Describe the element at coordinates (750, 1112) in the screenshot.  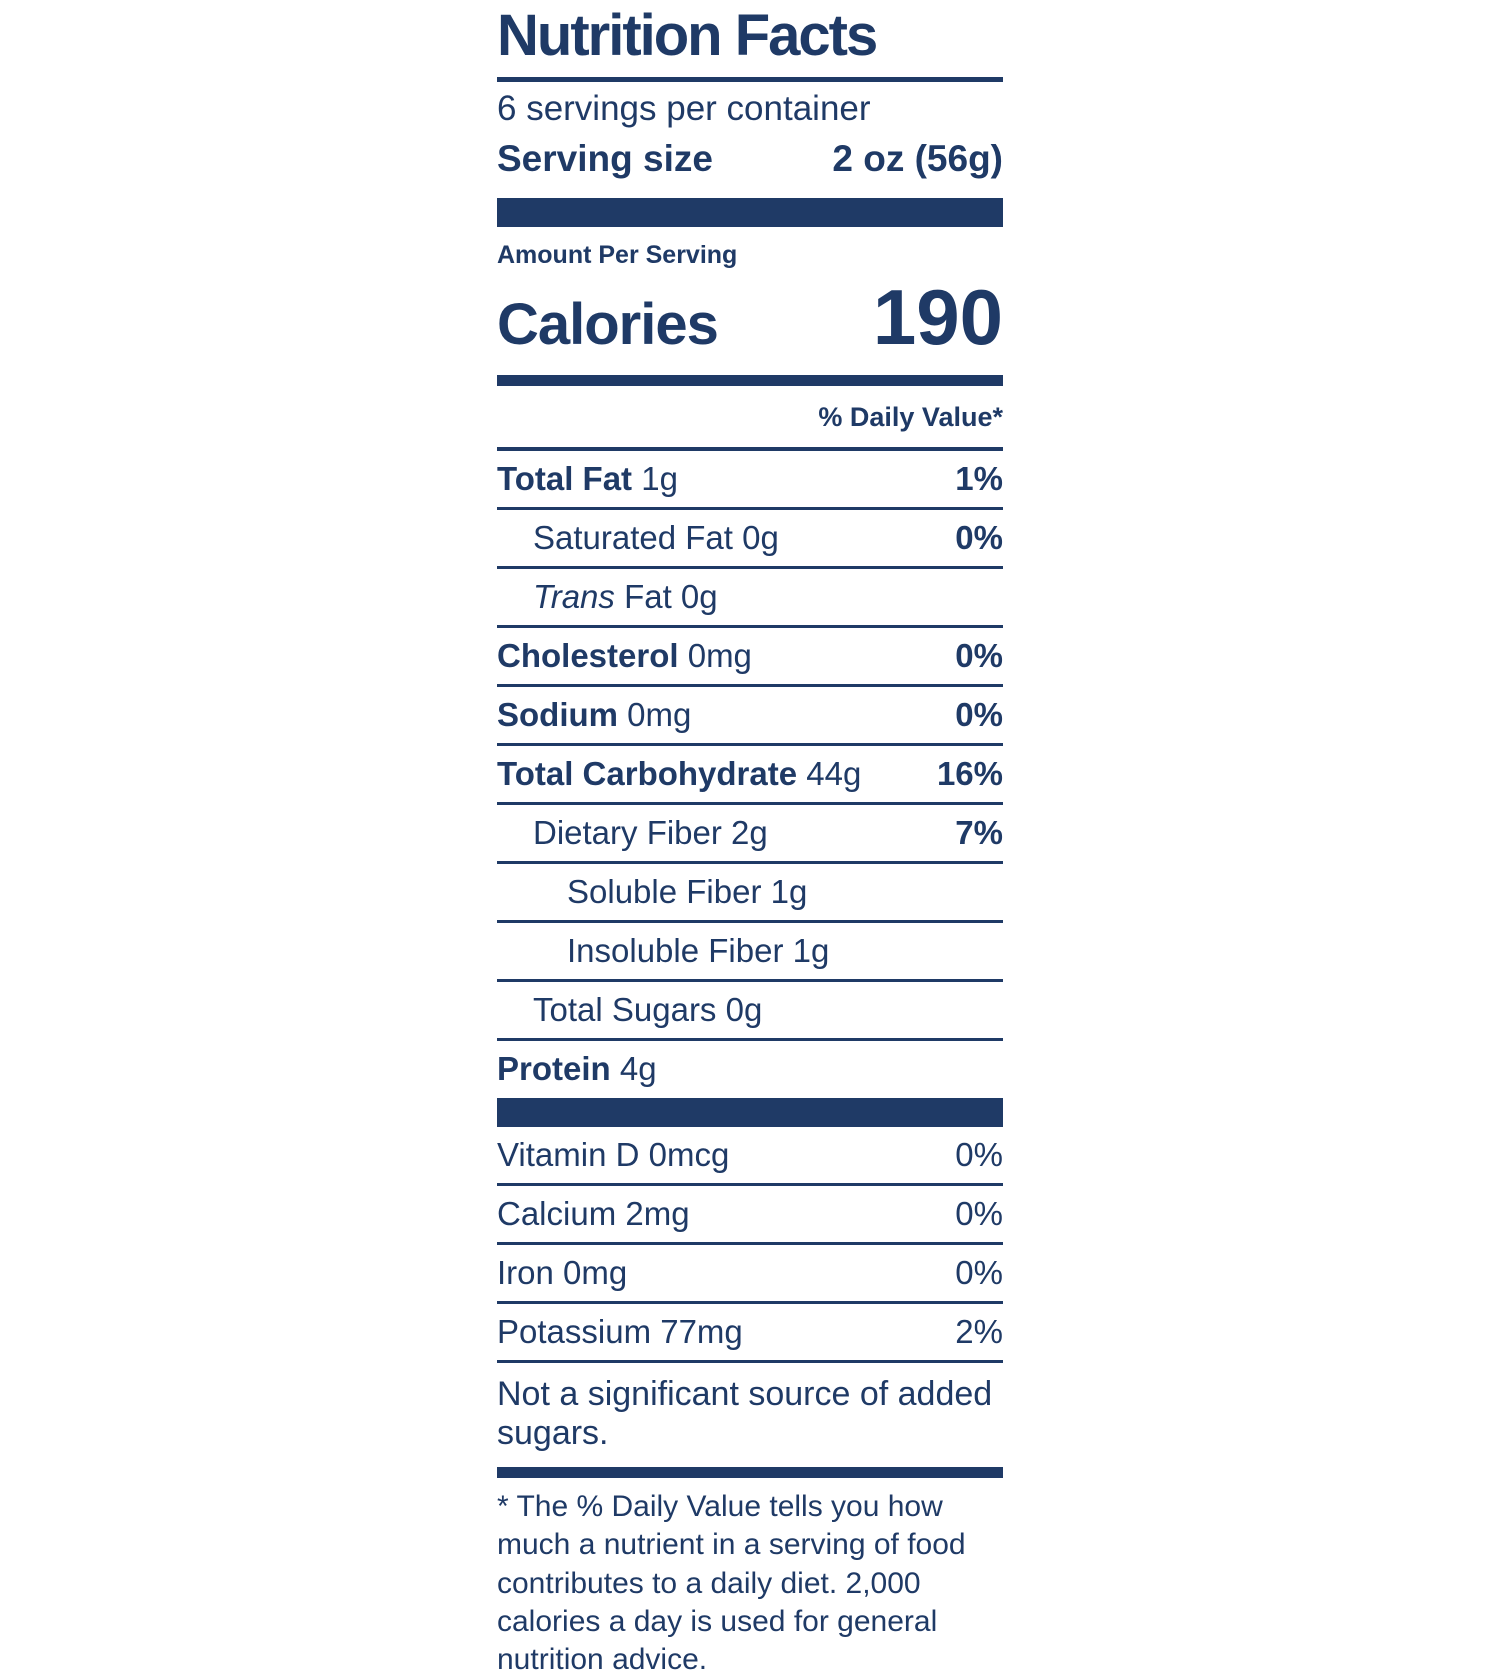
I see `divider-thick-middle` at that location.